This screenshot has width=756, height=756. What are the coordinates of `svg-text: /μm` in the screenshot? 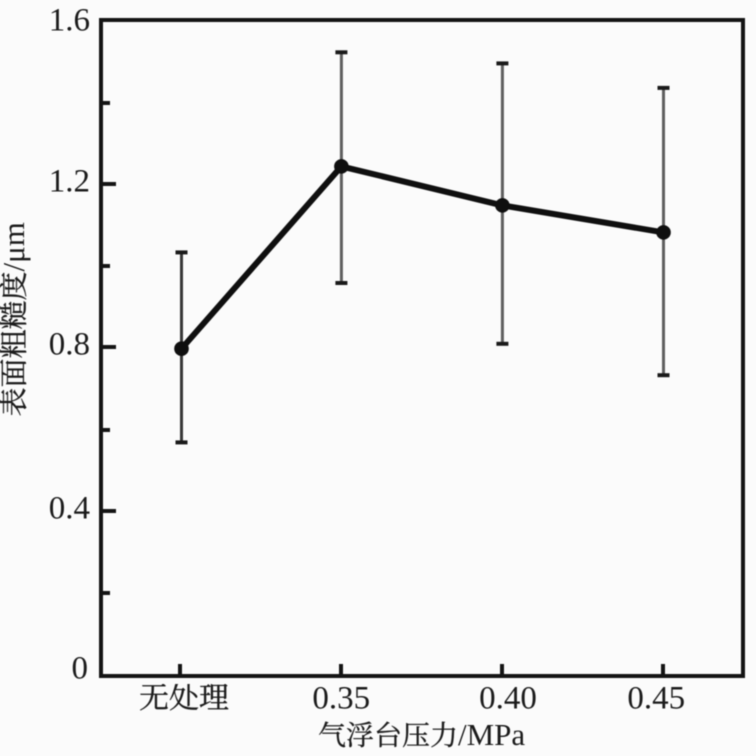 It's located at (15, 246).